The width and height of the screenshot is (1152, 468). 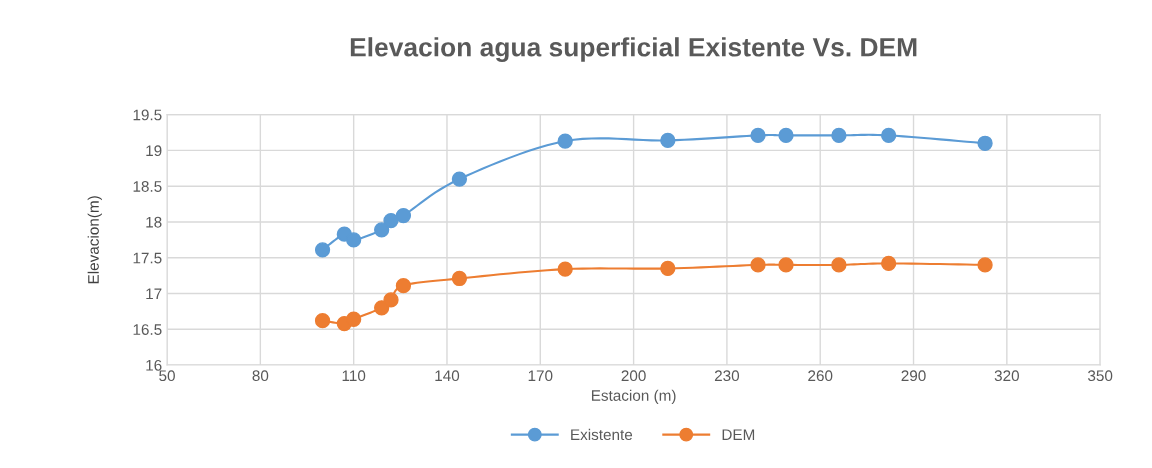 I want to click on x-tick-label: 290, so click(x=913, y=376).